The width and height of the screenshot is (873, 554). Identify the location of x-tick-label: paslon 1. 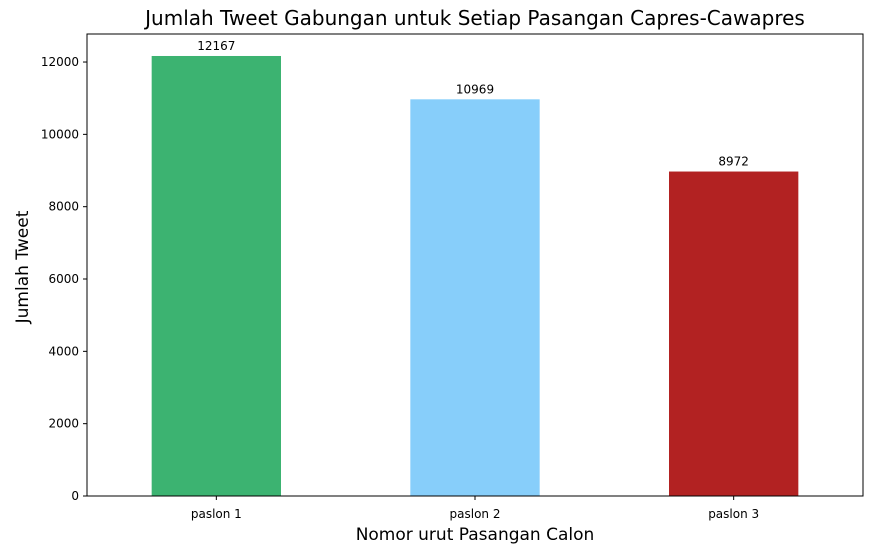
(216, 514).